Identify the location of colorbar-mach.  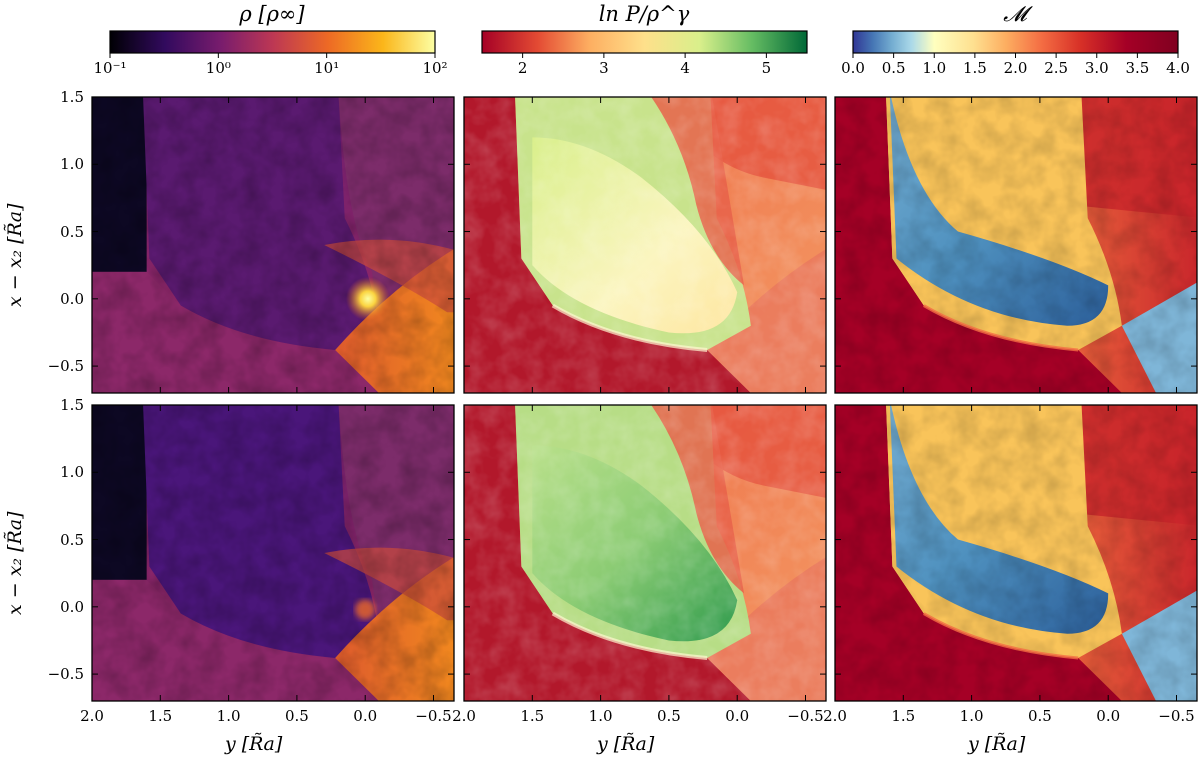
(1015, 42).